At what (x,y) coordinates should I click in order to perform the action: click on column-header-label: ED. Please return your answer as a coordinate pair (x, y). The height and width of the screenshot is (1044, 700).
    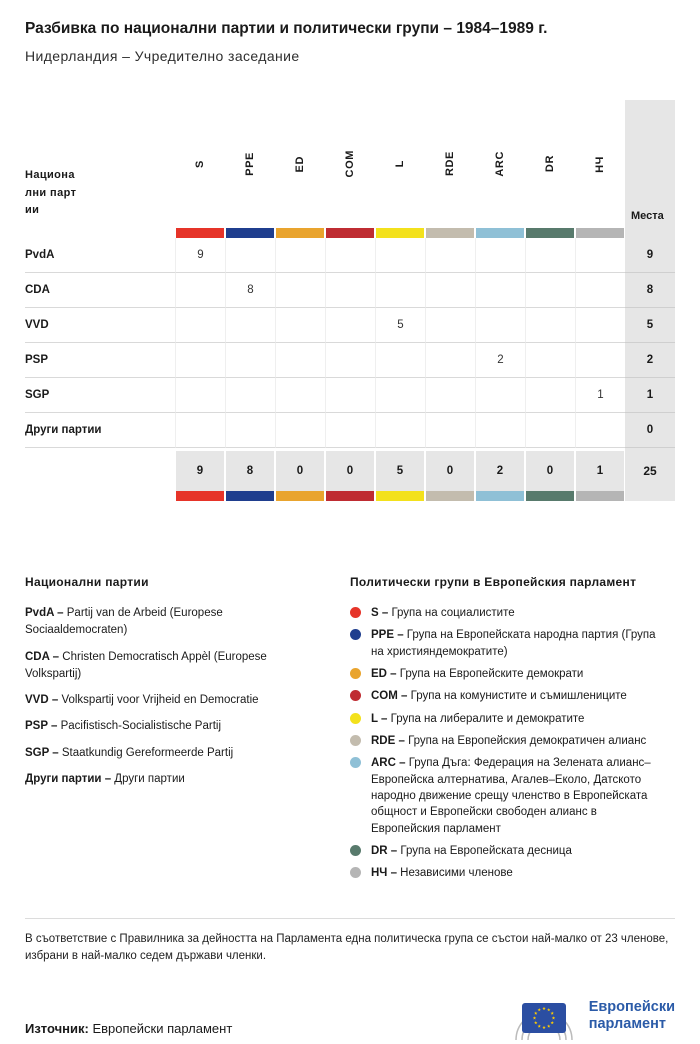
    Looking at the image, I should click on (300, 164).